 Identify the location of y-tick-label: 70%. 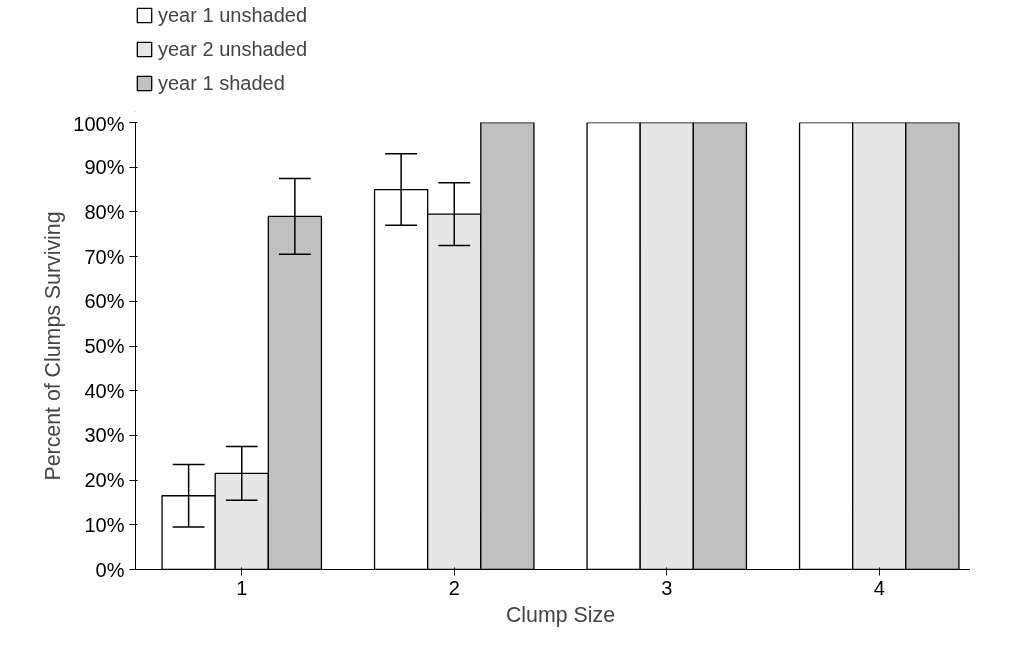
(104, 256).